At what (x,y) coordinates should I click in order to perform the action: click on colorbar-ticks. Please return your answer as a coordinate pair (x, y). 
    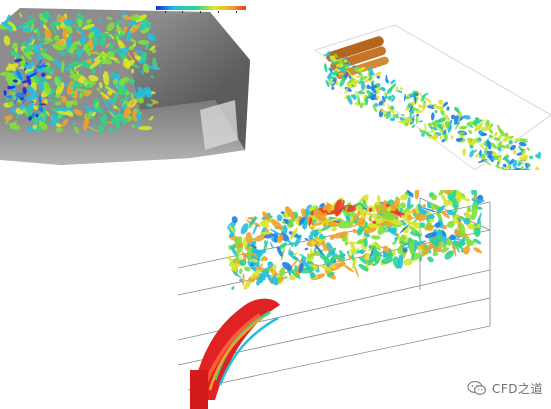
    Looking at the image, I should click on (201, 12).